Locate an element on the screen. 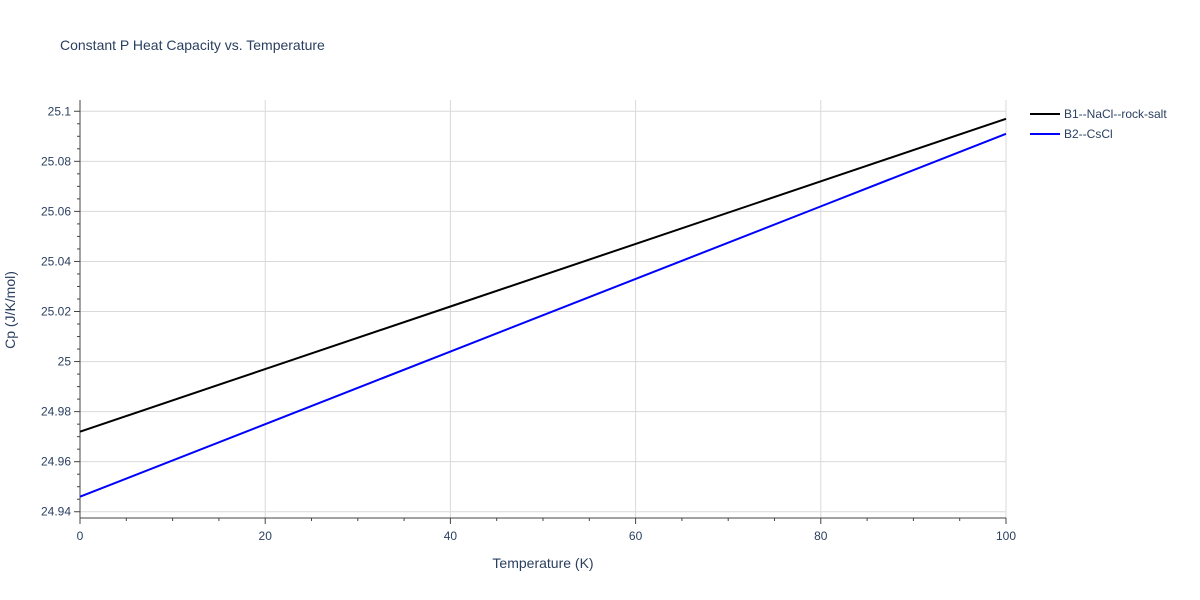 Image resolution: width=1200 pixels, height=600 pixels. y-tick-label: 24.96 is located at coordinates (56, 462).